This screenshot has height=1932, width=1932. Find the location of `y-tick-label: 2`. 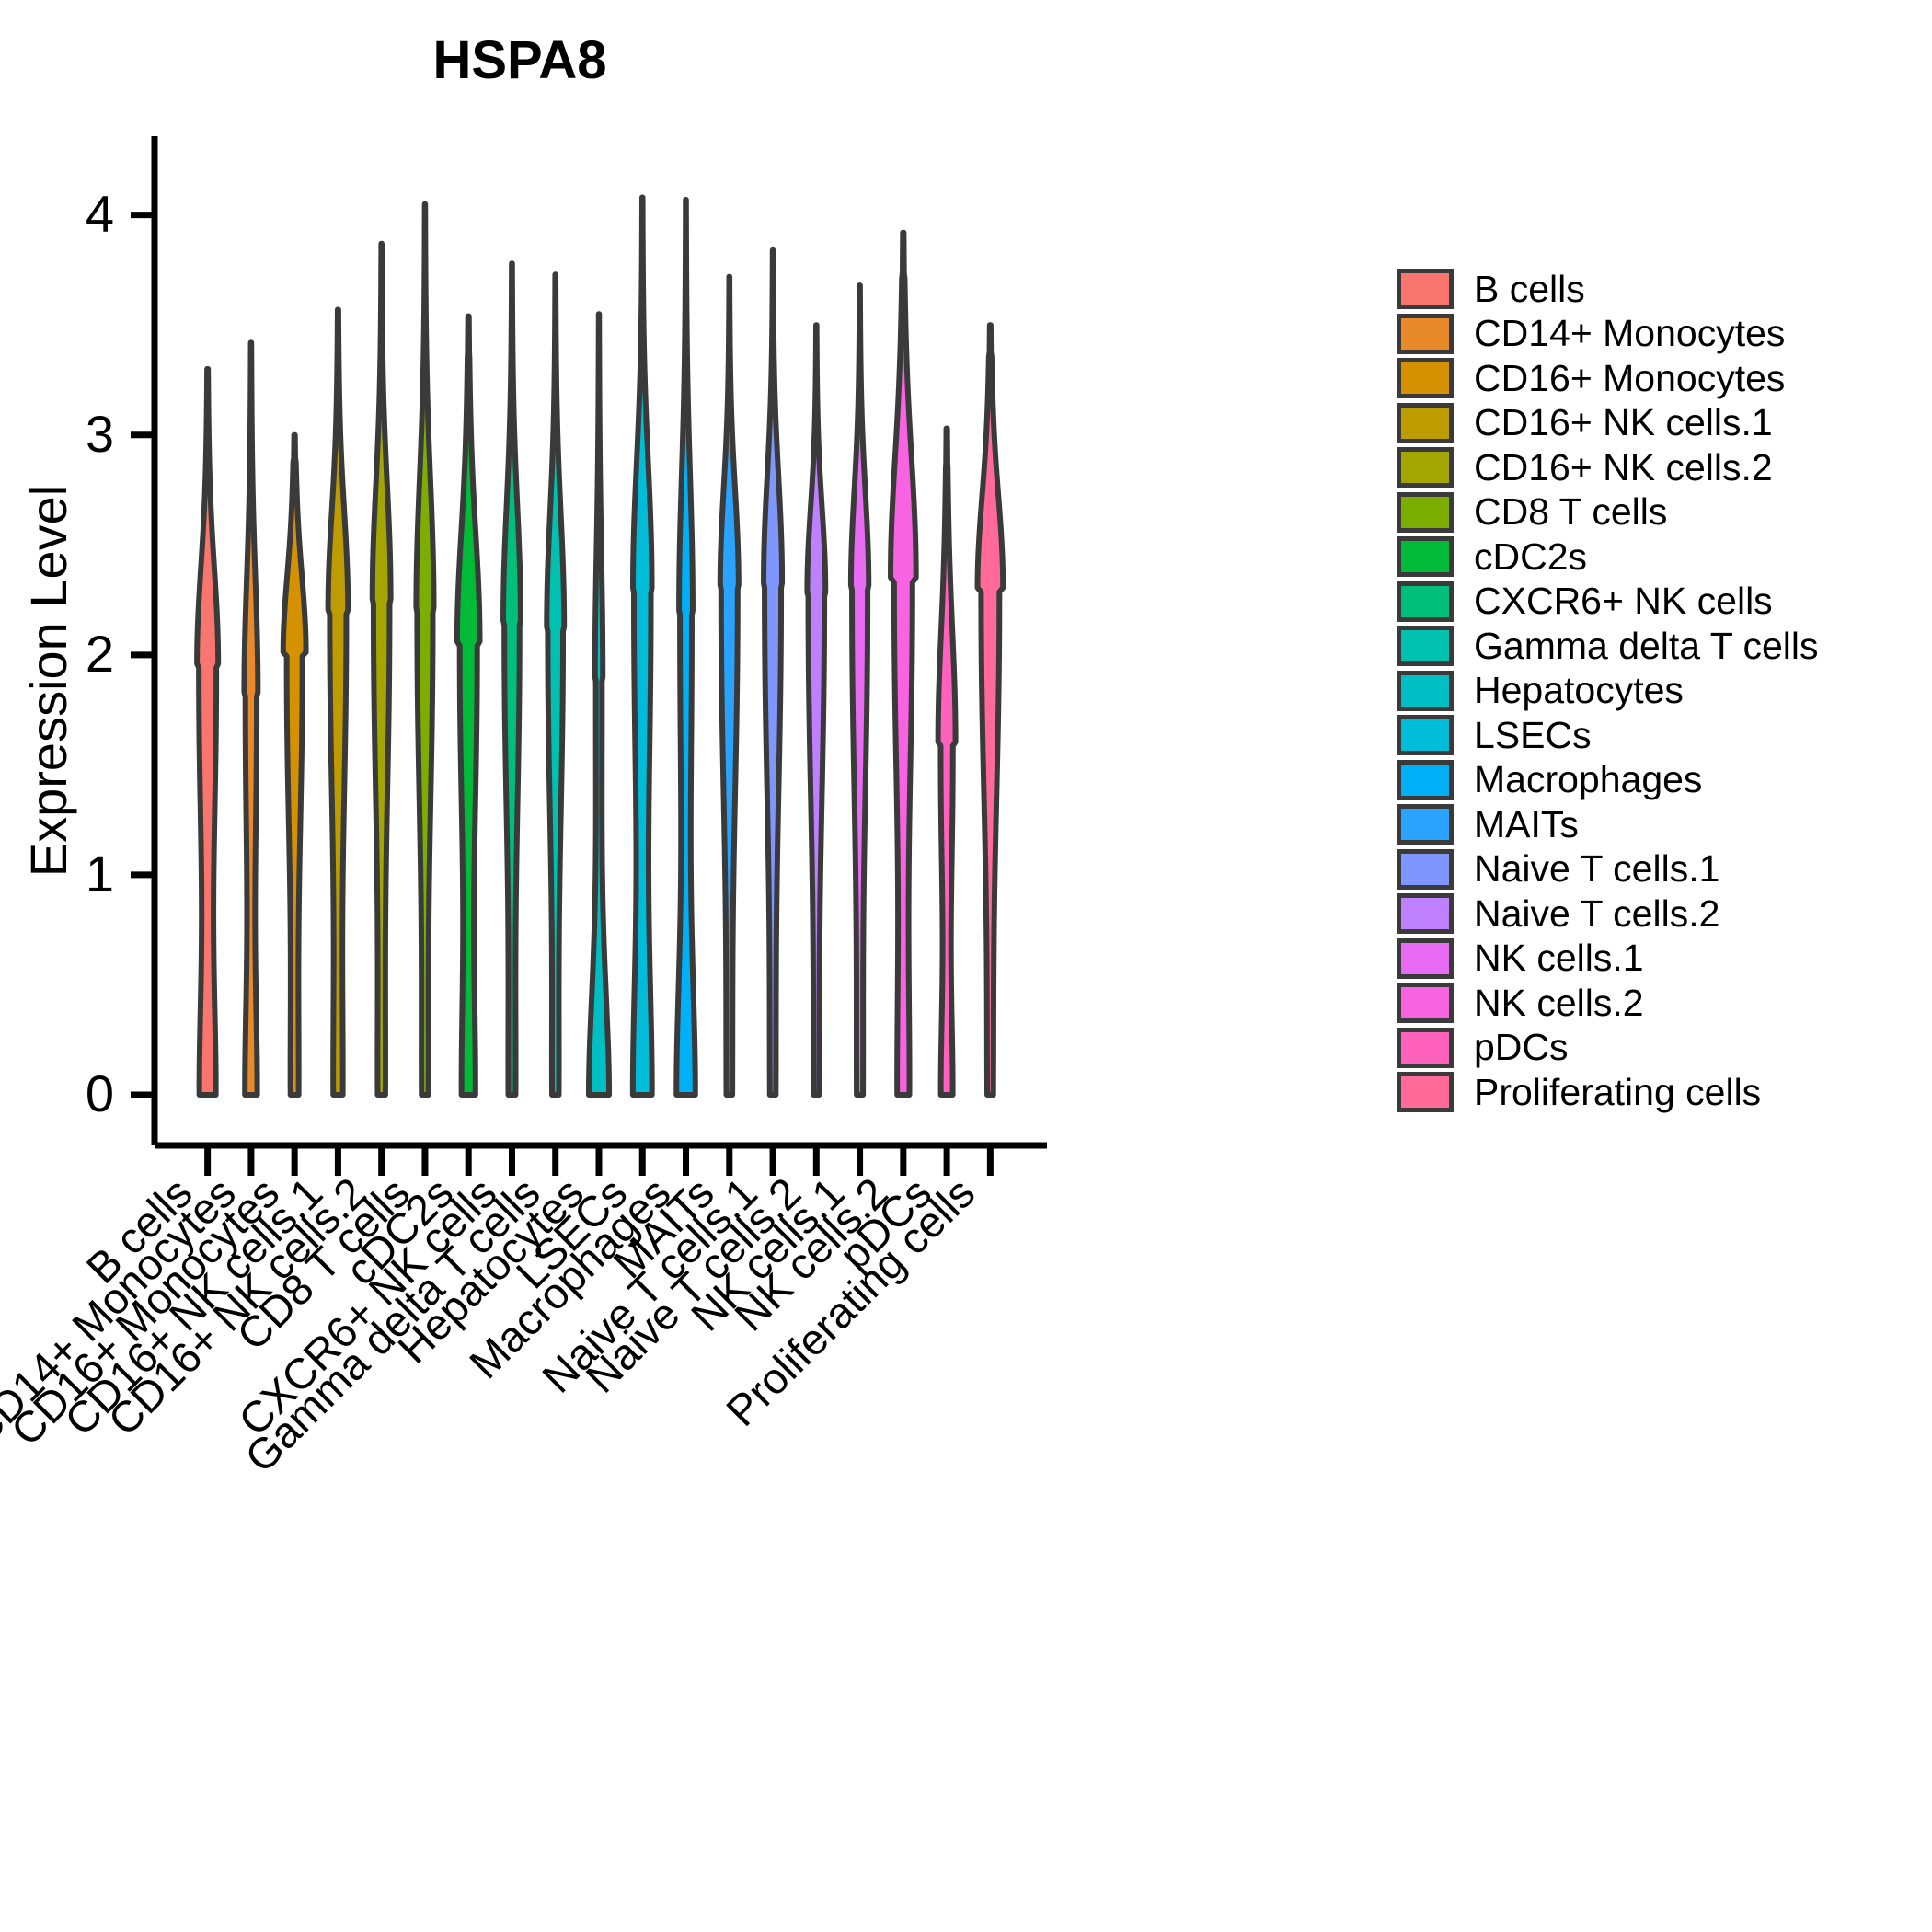

y-tick-label: 2 is located at coordinates (100, 654).